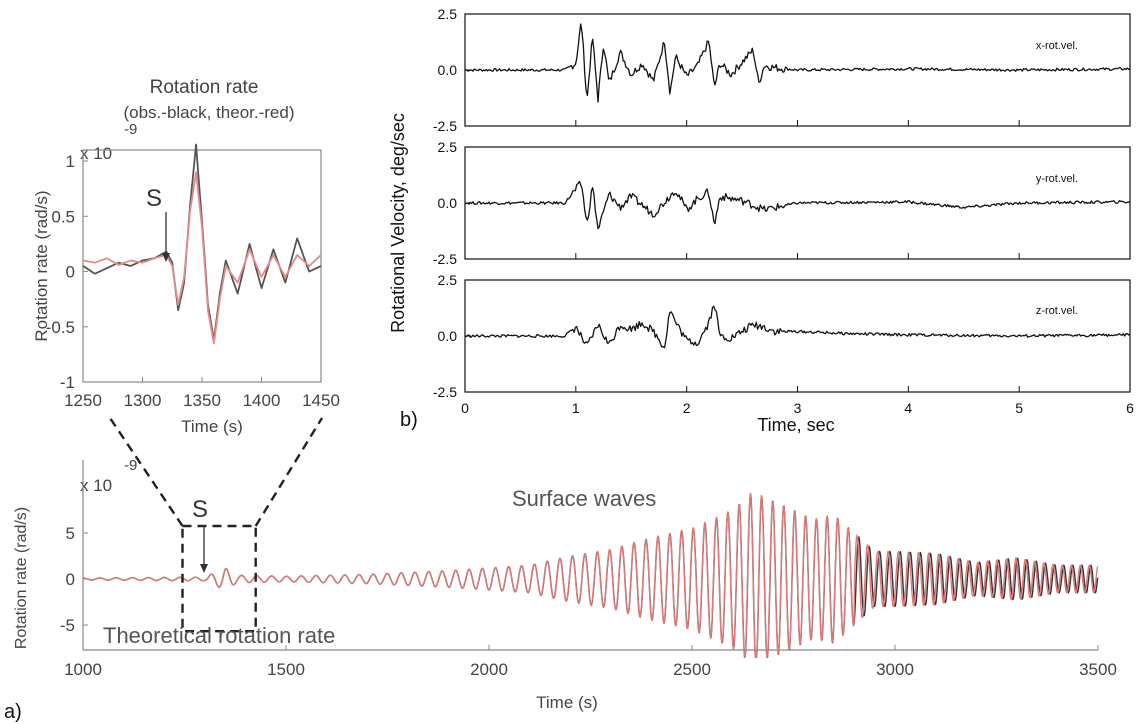 This screenshot has width=1141, height=724. I want to click on zoom-connector-left, so click(146, 472).